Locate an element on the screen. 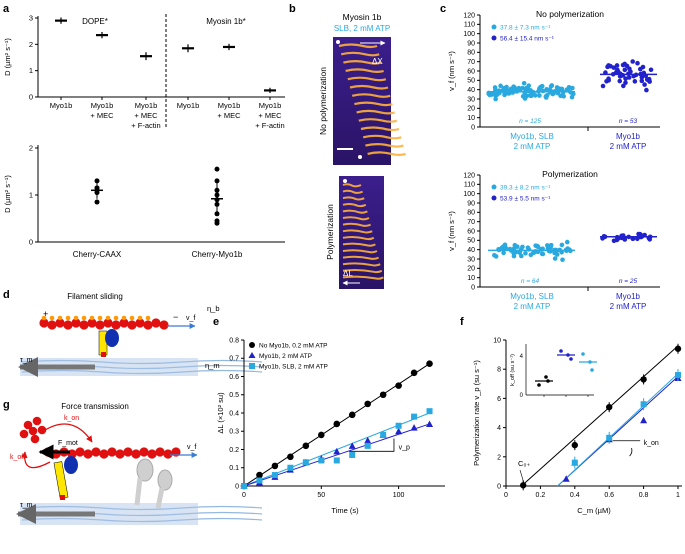 The height and width of the screenshot is (554, 685). c-ylabel: v_f (nm s⁻¹) is located at coordinates (451, 231).